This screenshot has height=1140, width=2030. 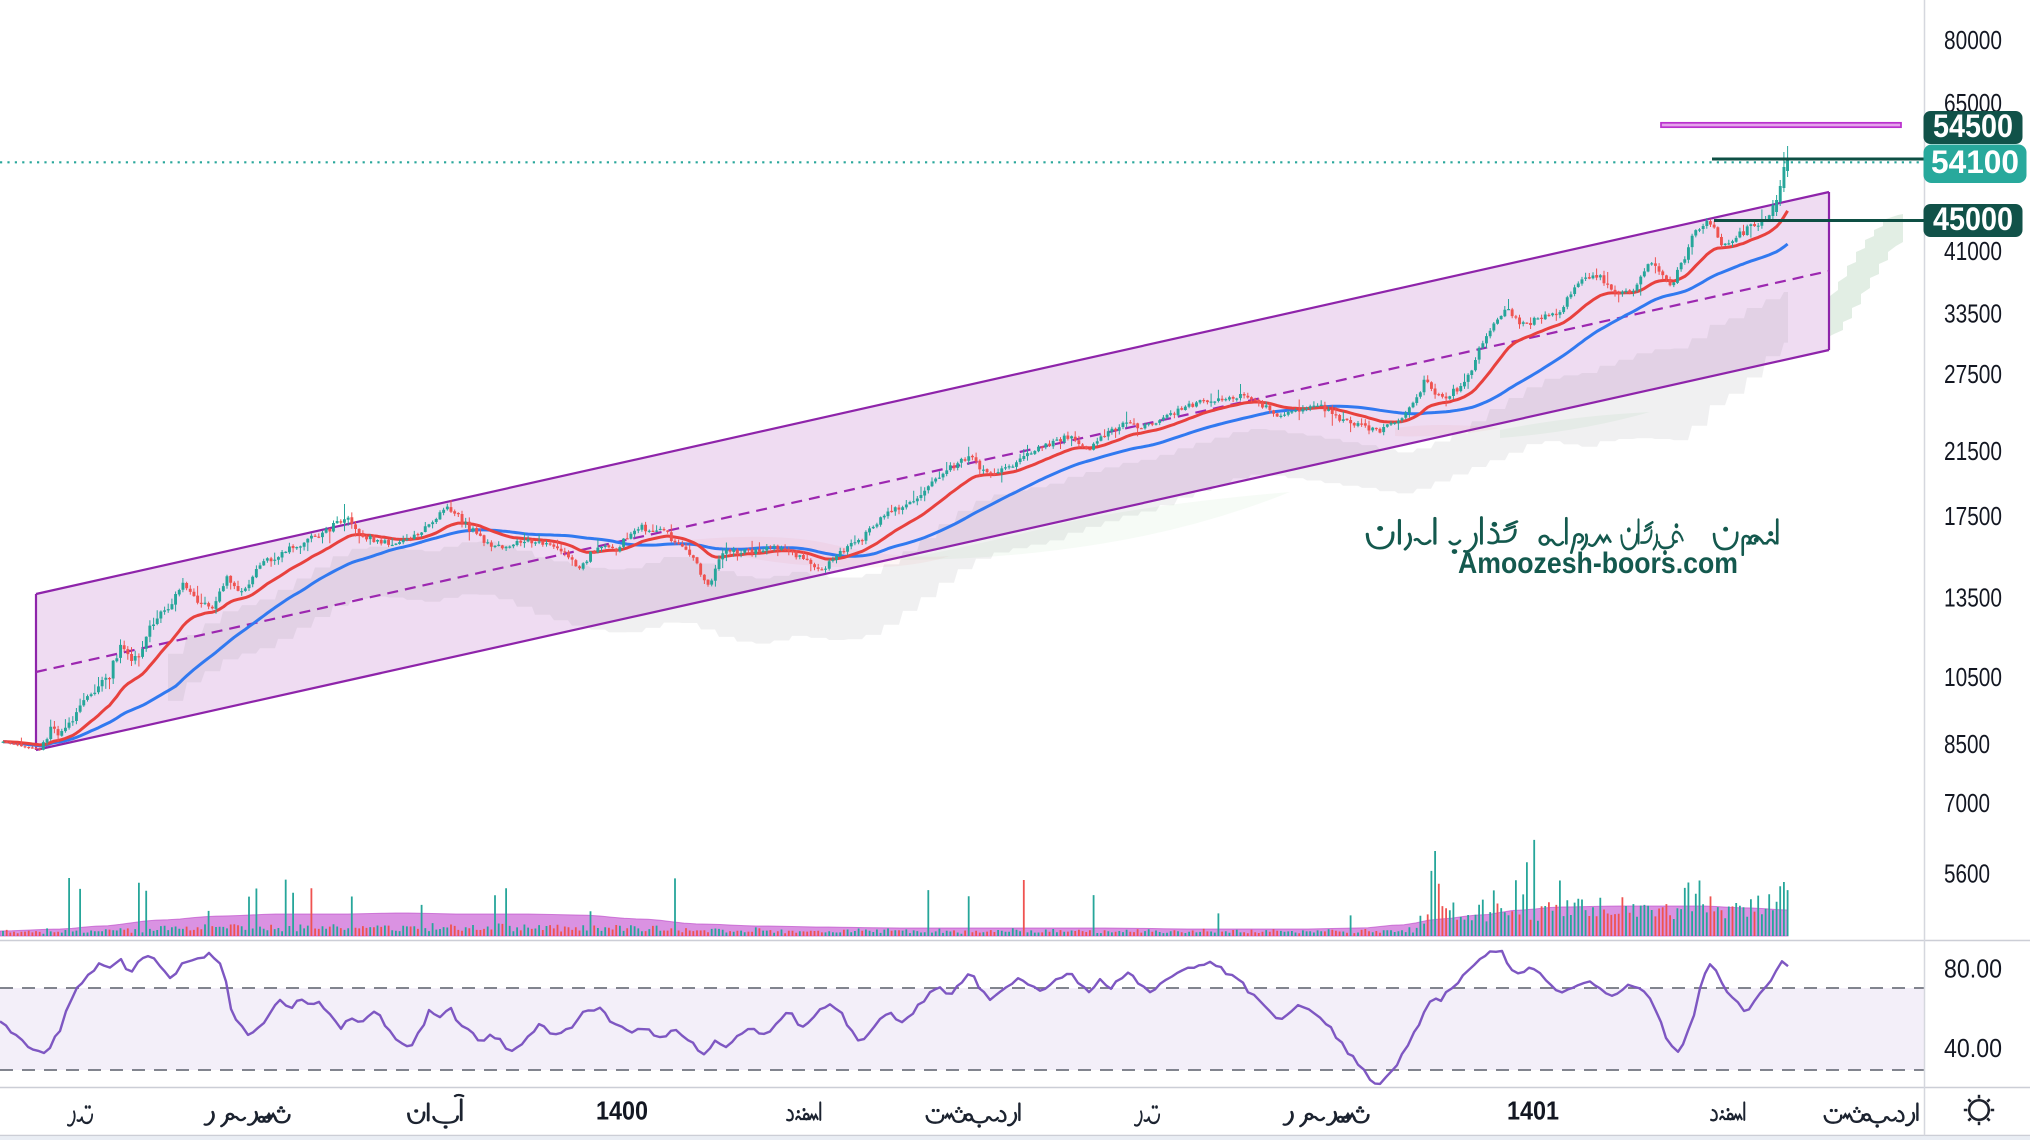 What do you see at coordinates (1973, 126) in the screenshot?
I see `svg-text: 54500` at bounding box center [1973, 126].